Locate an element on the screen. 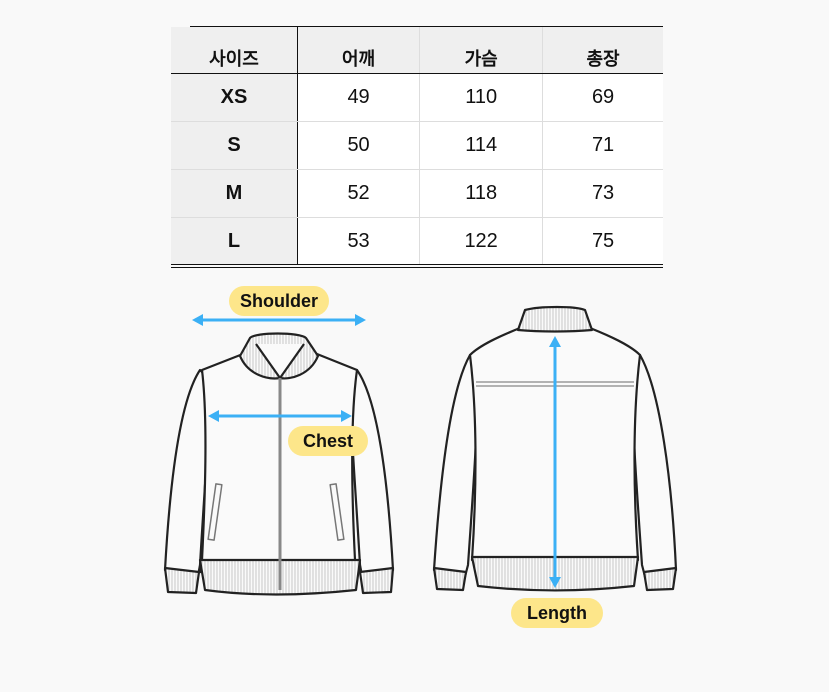 This screenshot has width=829, height=692. back-right-cuff is located at coordinates (660, 579).